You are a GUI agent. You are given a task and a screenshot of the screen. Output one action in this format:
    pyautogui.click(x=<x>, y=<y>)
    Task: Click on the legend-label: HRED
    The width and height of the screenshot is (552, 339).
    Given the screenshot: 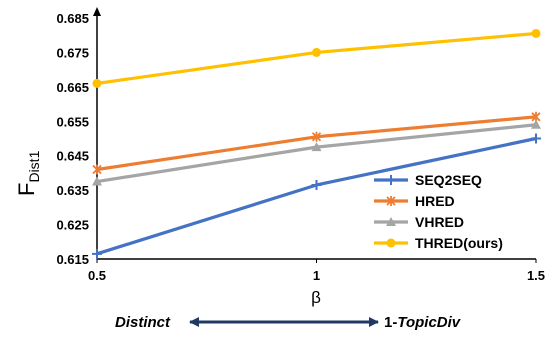 What is the action you would take?
    pyautogui.click(x=435, y=201)
    